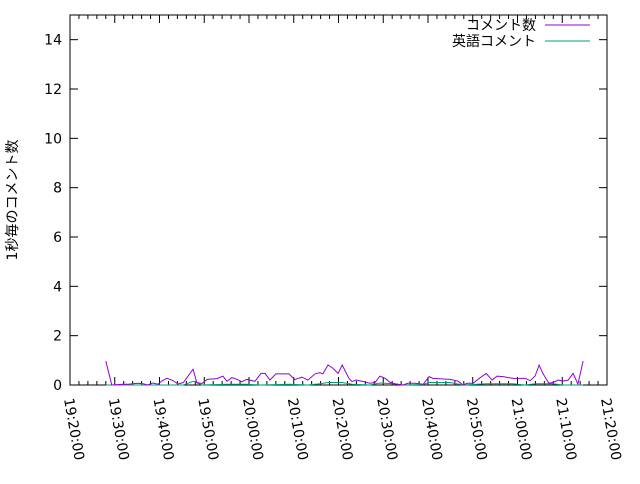  What do you see at coordinates (118, 429) in the screenshot?
I see `x-tick-label: 19:30:00` at bounding box center [118, 429].